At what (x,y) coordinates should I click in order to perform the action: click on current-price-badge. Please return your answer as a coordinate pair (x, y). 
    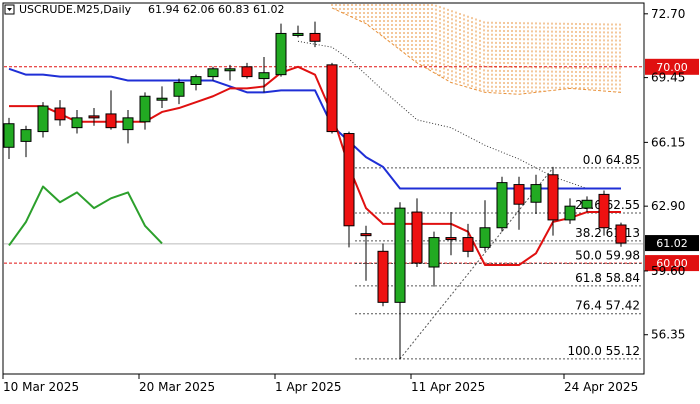
    Looking at the image, I should click on (672, 243).